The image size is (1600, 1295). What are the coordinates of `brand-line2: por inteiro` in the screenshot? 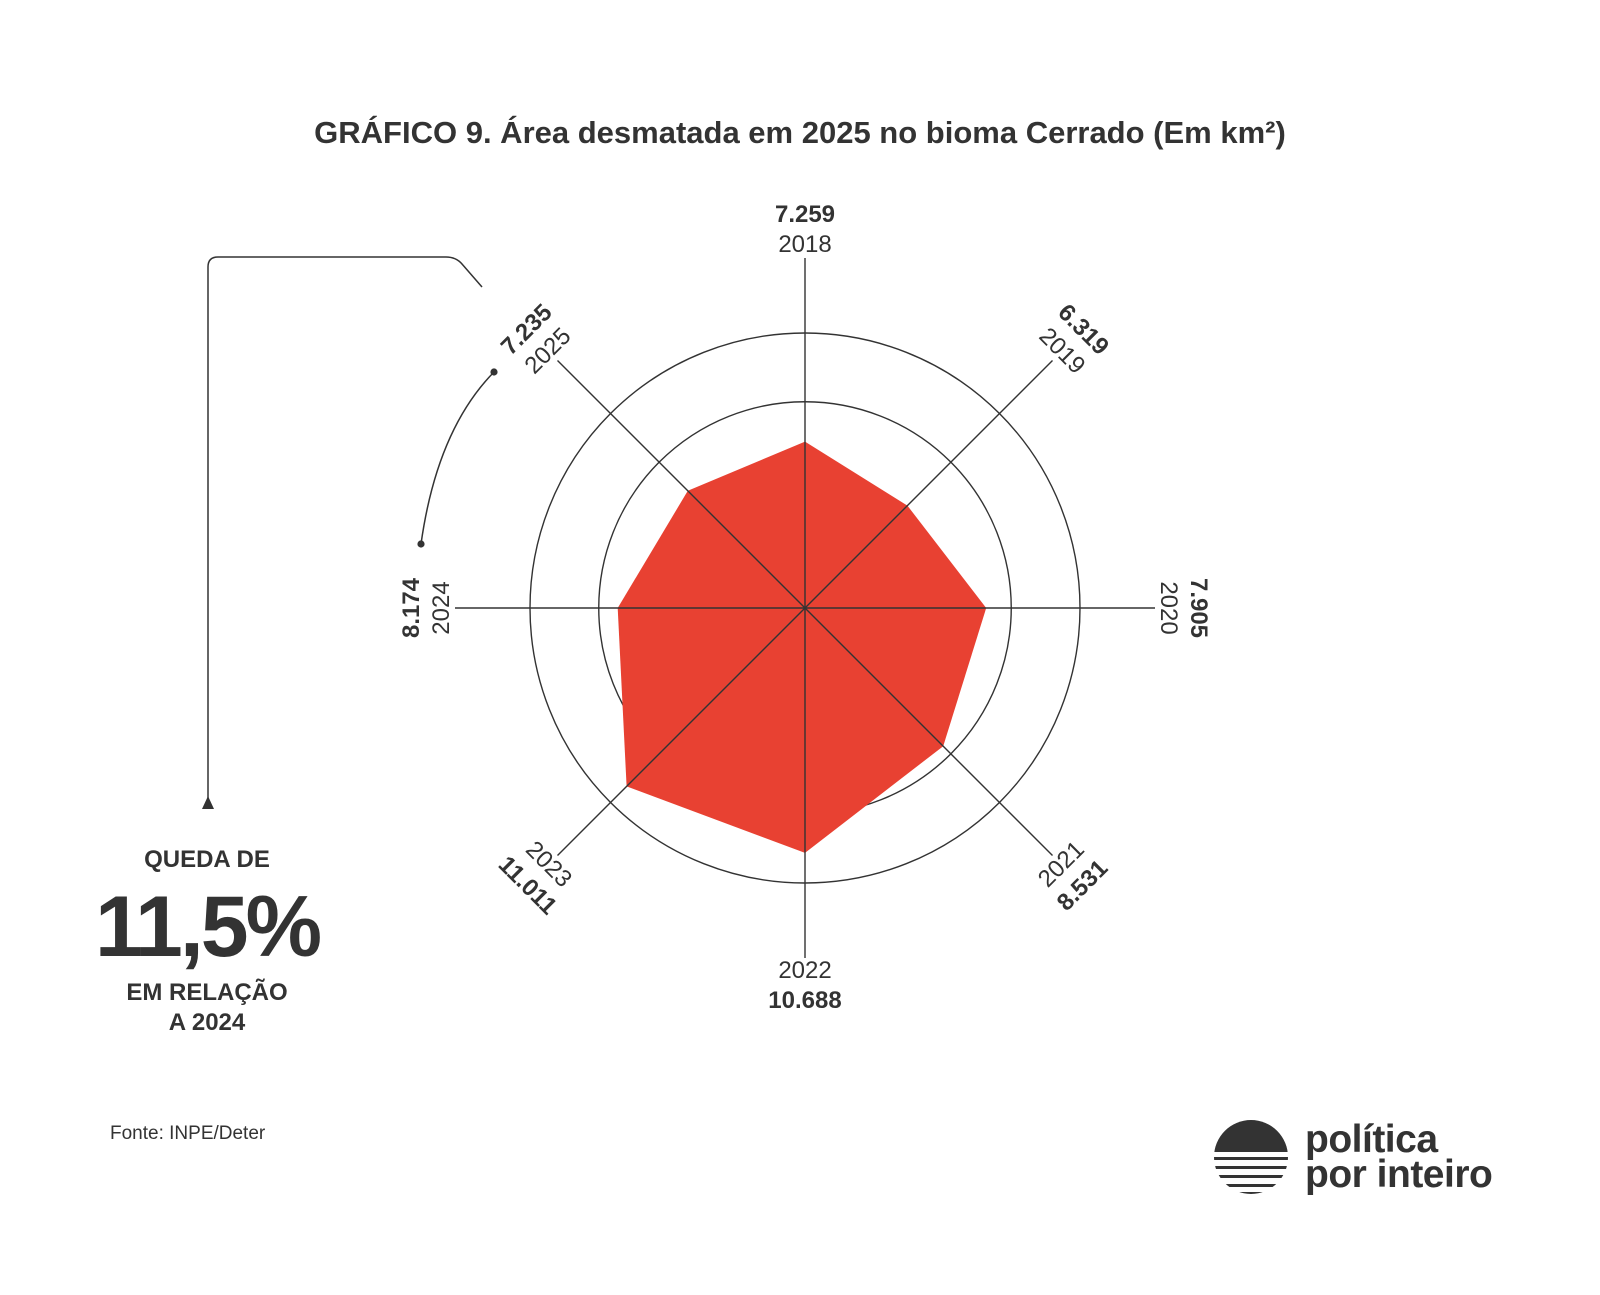 It's located at (1398, 1174).